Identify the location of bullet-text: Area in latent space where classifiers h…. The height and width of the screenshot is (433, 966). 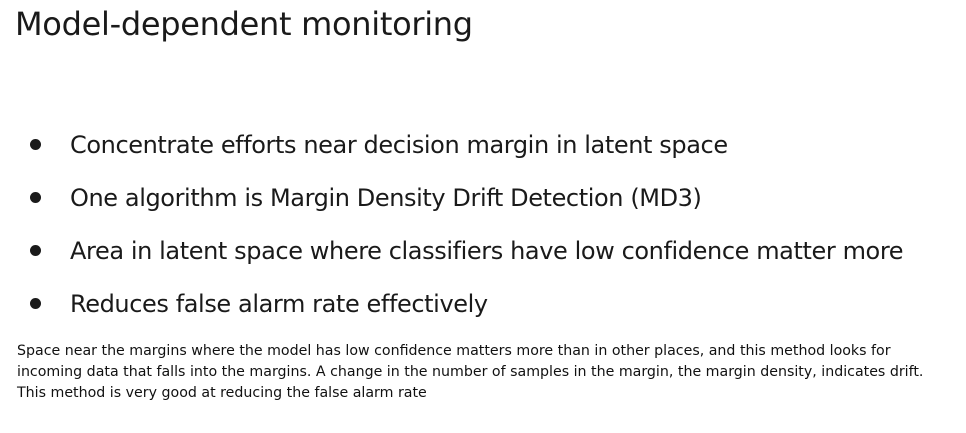
(487, 250).